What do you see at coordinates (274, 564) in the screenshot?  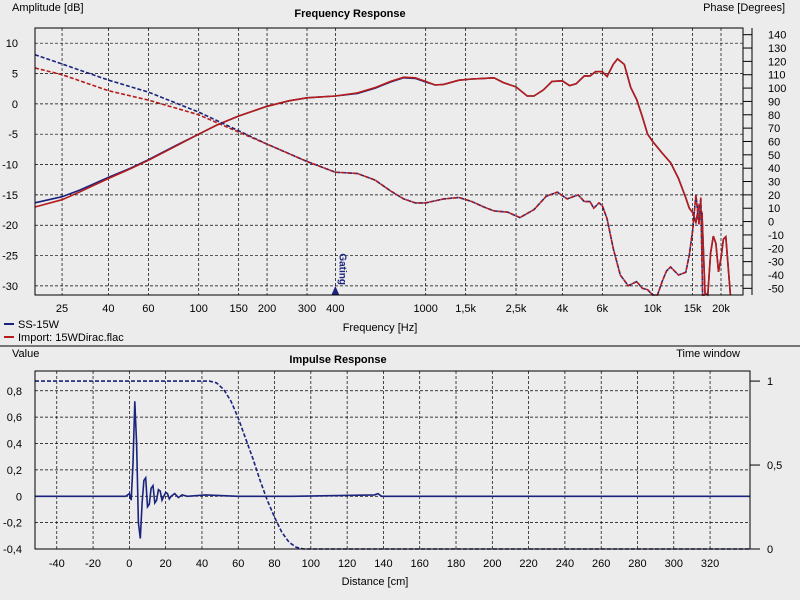 I see `ir-x-tick-label: 80` at bounding box center [274, 564].